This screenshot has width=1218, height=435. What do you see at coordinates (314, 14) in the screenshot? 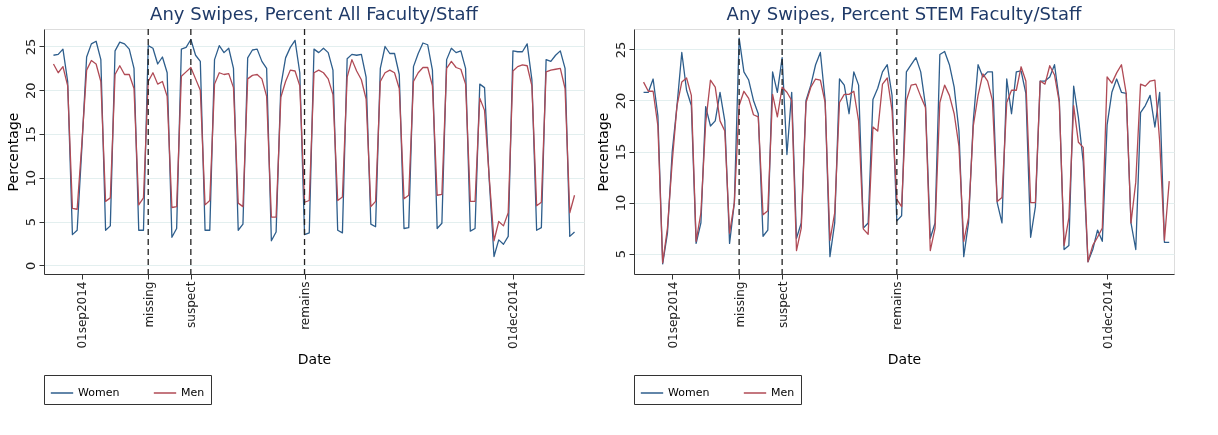
I see `chart-title: Any Swipes, Percent All Faculty/Staff` at bounding box center [314, 14].